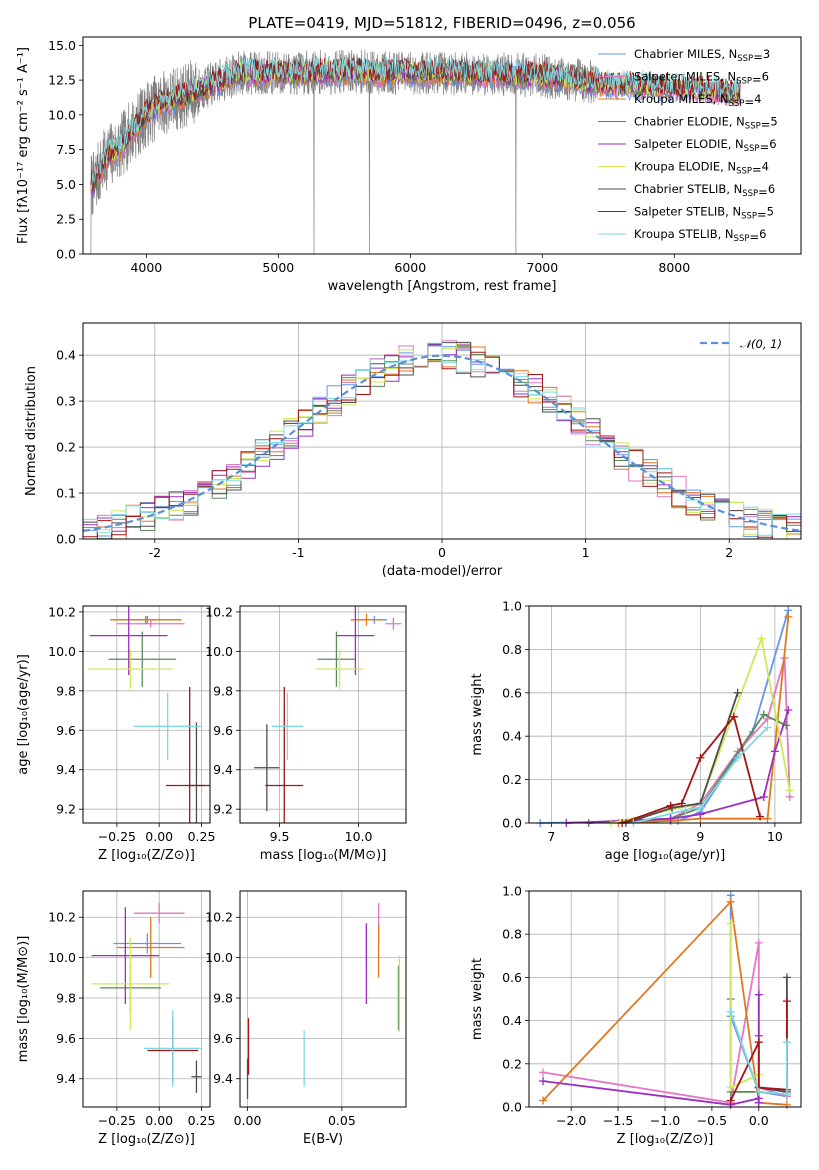 Image resolution: width=819 pixels, height=1170 pixels. Describe the element at coordinates (223, 809) in the screenshot. I see `y-tick-label: 9.2` at that location.